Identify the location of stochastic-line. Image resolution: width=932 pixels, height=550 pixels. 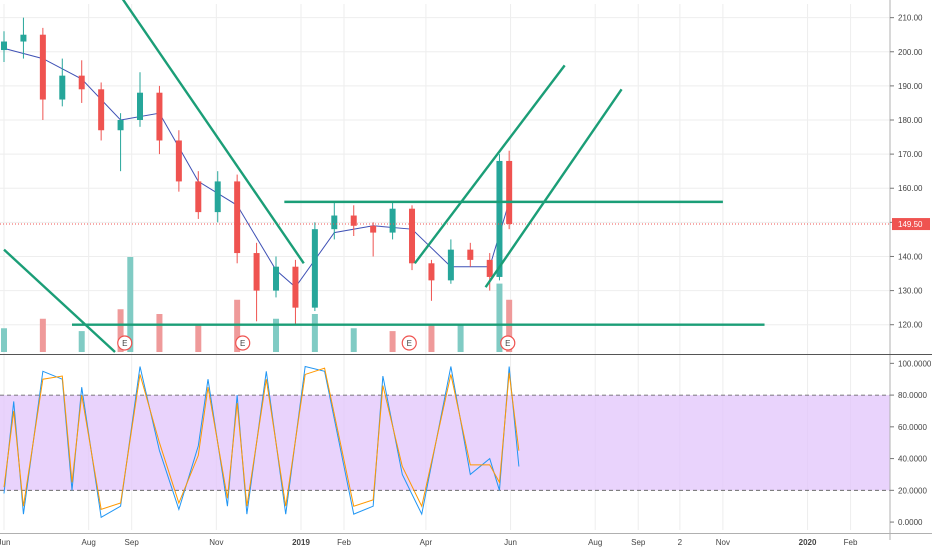
(261, 439).